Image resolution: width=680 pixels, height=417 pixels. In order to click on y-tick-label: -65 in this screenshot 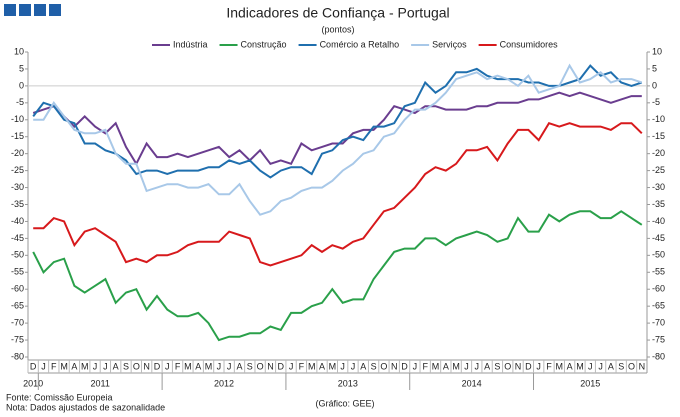, I will do `click(17, 306)`.